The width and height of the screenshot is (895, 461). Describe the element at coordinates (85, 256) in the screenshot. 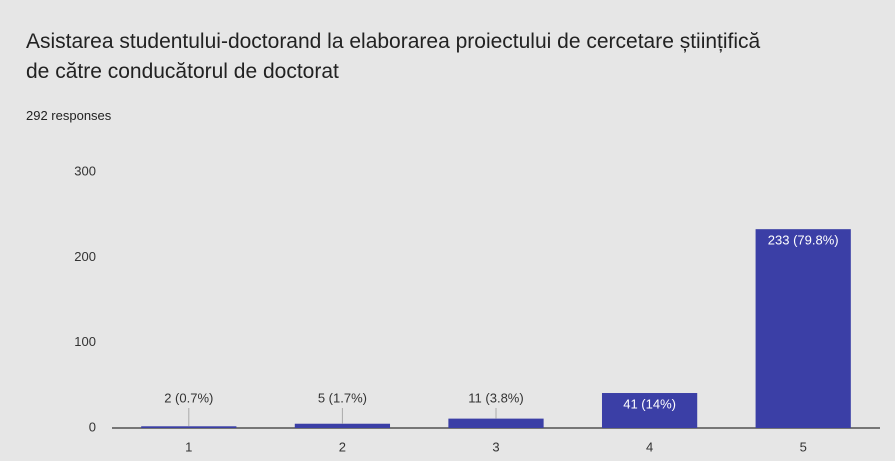

I see `y-tick-label: 200` at that location.